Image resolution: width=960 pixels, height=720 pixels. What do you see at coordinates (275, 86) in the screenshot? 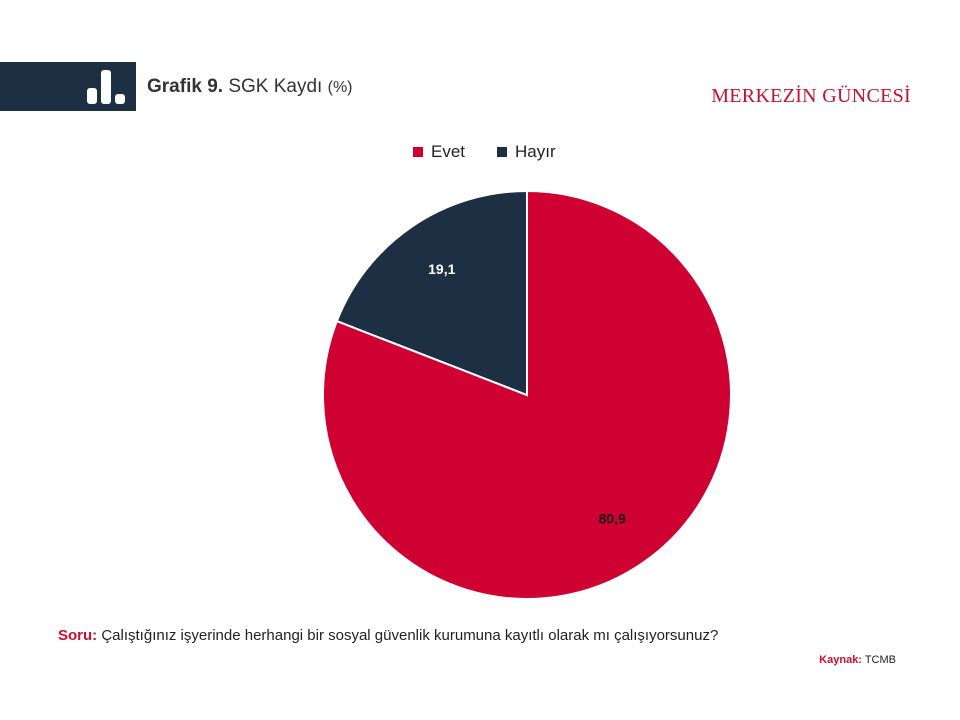
I see `title-text: SGK Kaydı` at bounding box center [275, 86].